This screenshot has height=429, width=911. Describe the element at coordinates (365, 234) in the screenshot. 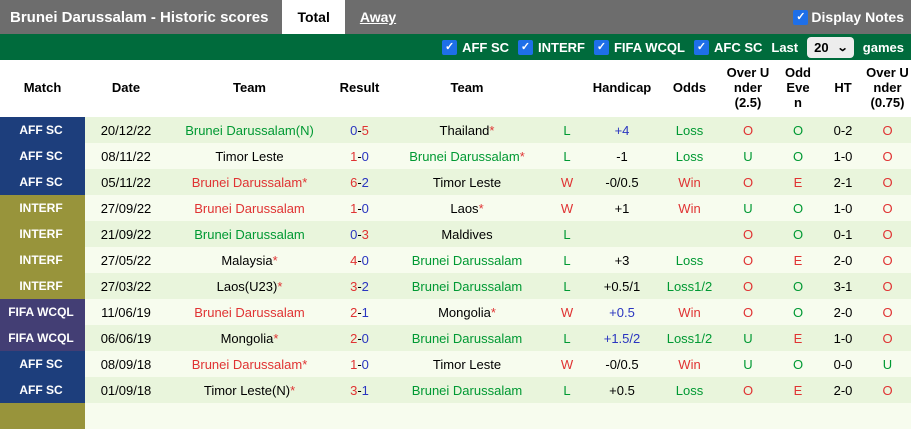

I see `away-score: 3` at that location.